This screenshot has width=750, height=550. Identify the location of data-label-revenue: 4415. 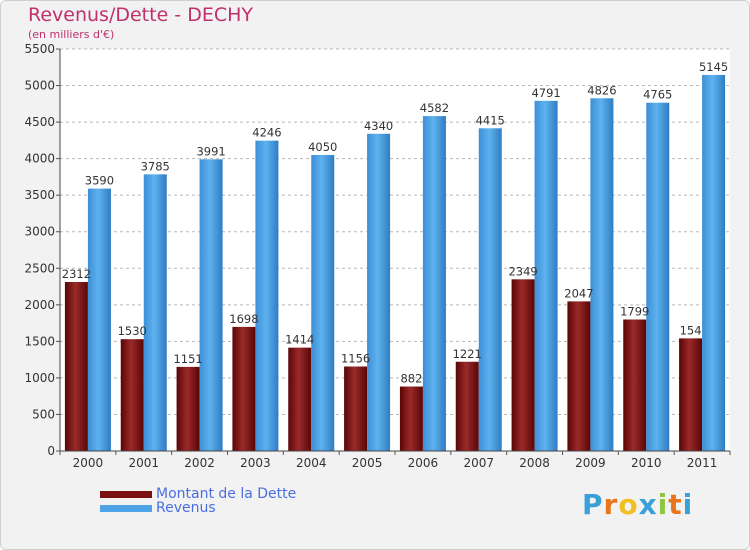
(490, 120).